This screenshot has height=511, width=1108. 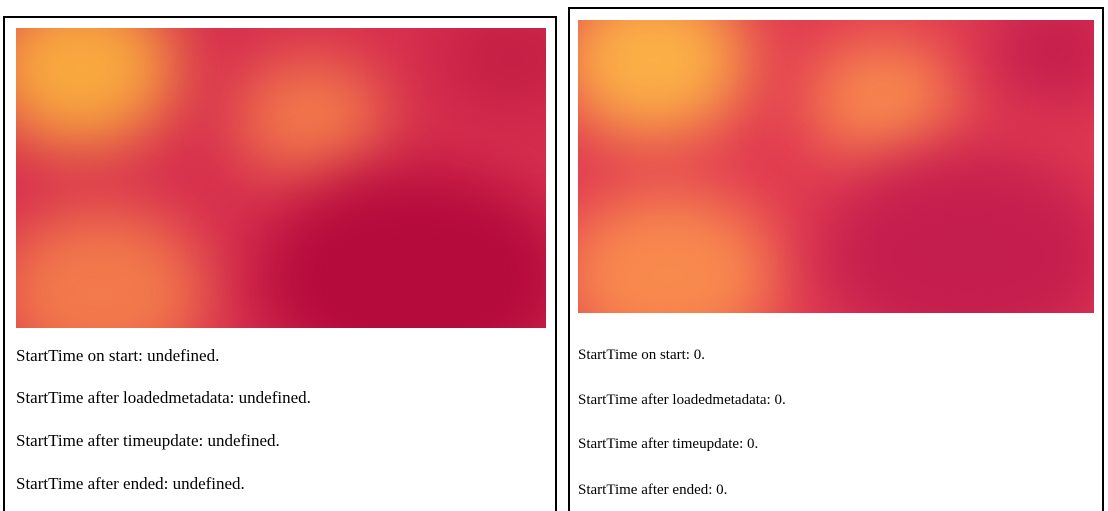 I want to click on starttime-on-start-text: StartTime on start: undefined., so click(x=118, y=355).